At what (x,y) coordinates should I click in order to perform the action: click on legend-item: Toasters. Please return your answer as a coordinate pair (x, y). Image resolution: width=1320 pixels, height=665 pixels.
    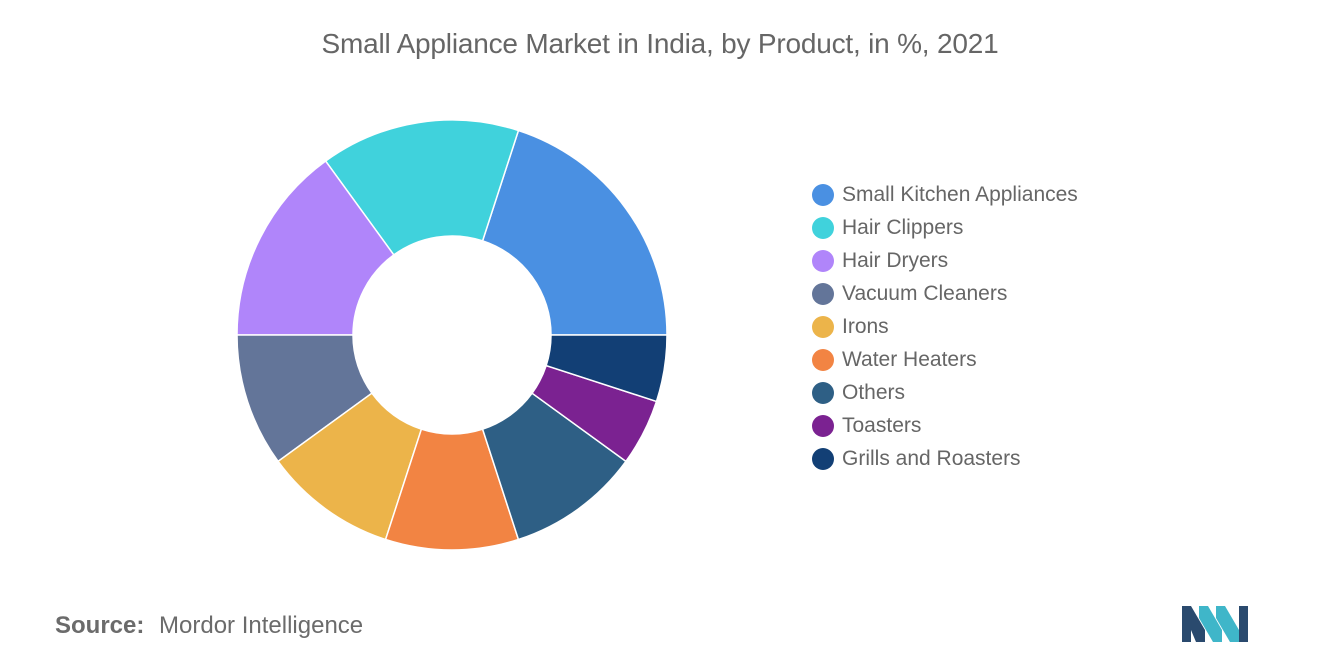
    Looking at the image, I should click on (1022, 425).